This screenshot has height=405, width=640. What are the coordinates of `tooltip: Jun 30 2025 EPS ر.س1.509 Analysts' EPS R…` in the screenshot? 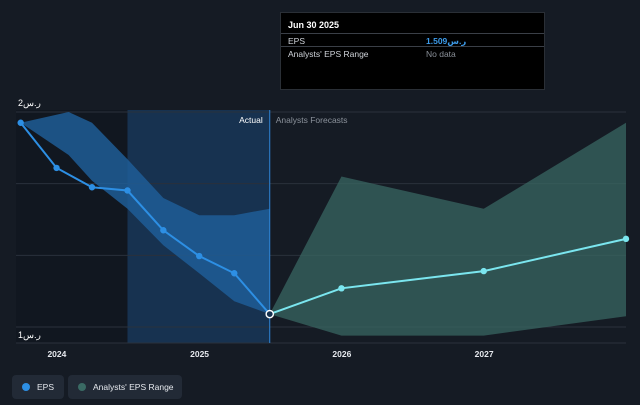 It's located at (412, 51).